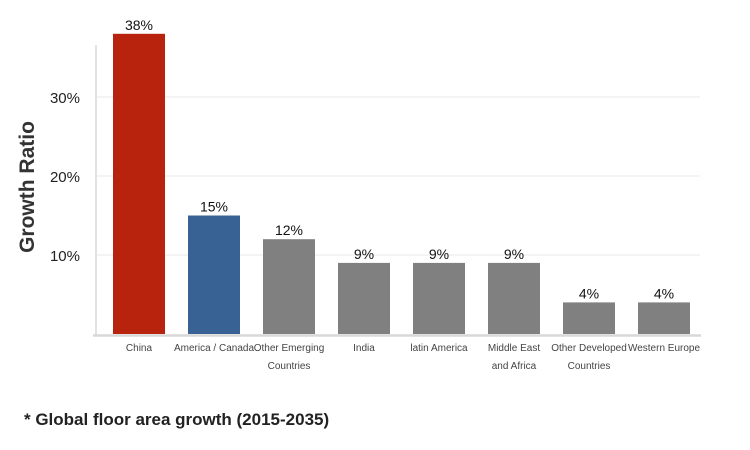 The height and width of the screenshot is (450, 750). I want to click on x-tick-label: India, so click(364, 348).